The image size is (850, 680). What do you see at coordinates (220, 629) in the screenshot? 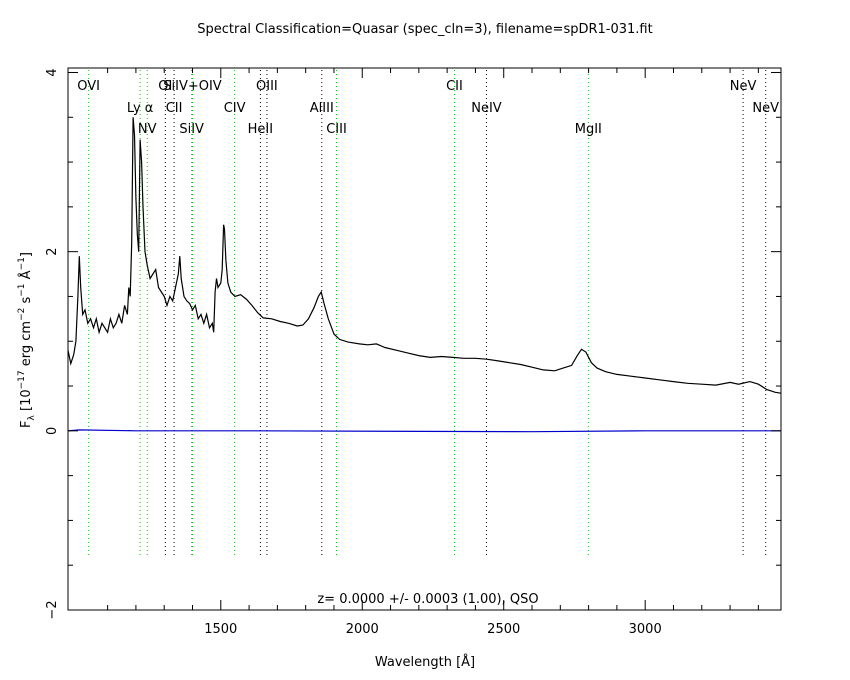
I see `x-tick-label: 1500` at bounding box center [220, 629].